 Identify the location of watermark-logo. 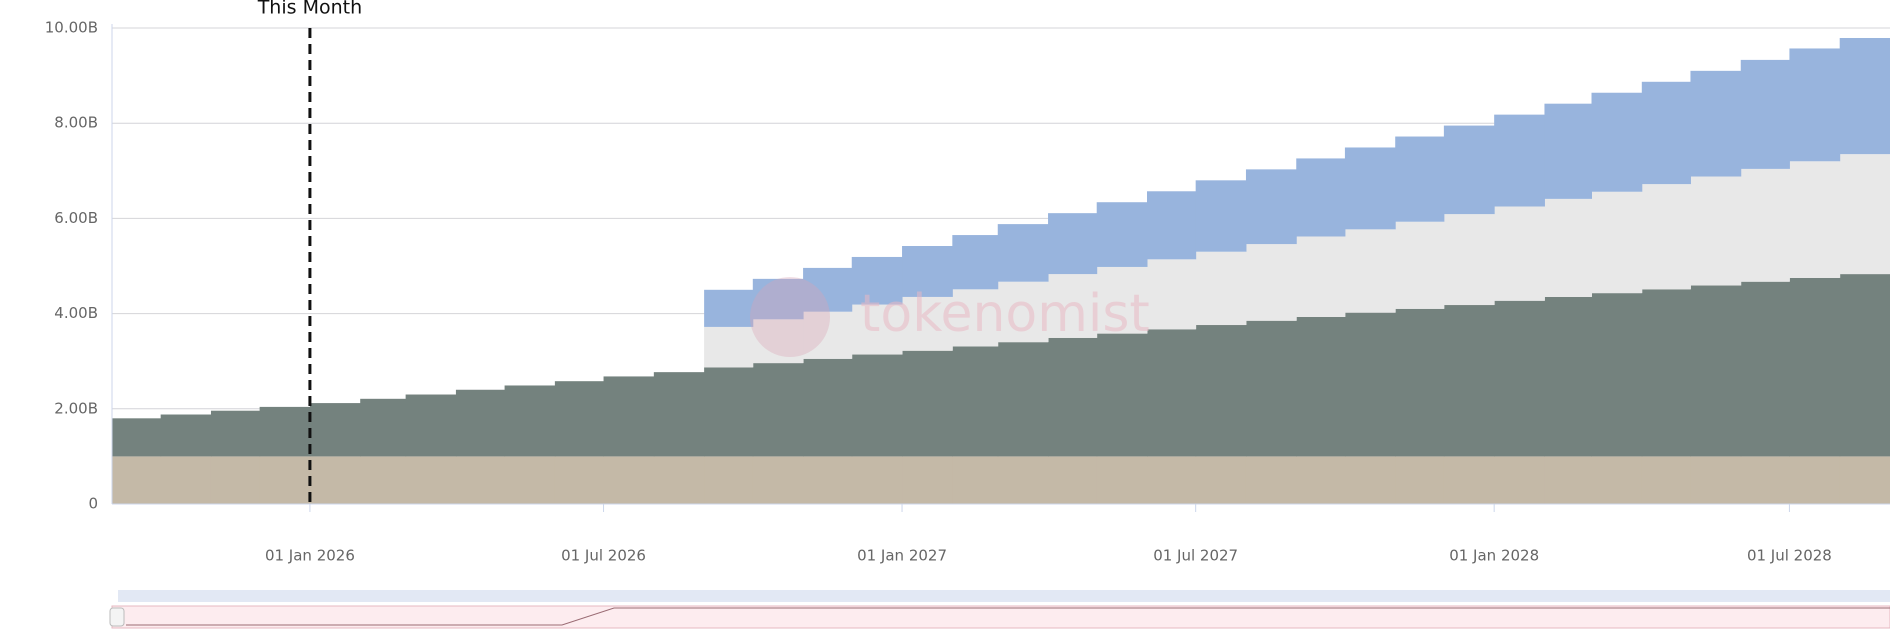
(790, 317).